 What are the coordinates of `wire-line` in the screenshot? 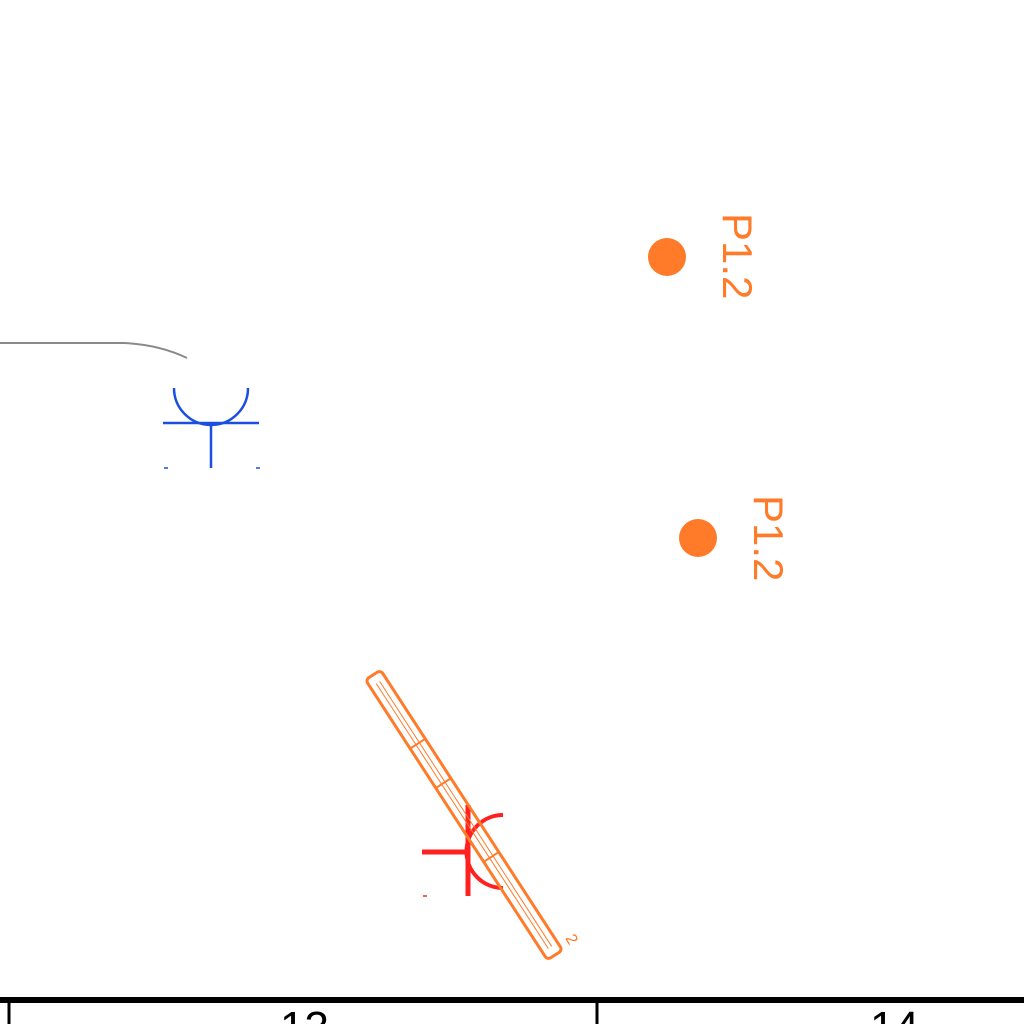 It's located at (94, 350).